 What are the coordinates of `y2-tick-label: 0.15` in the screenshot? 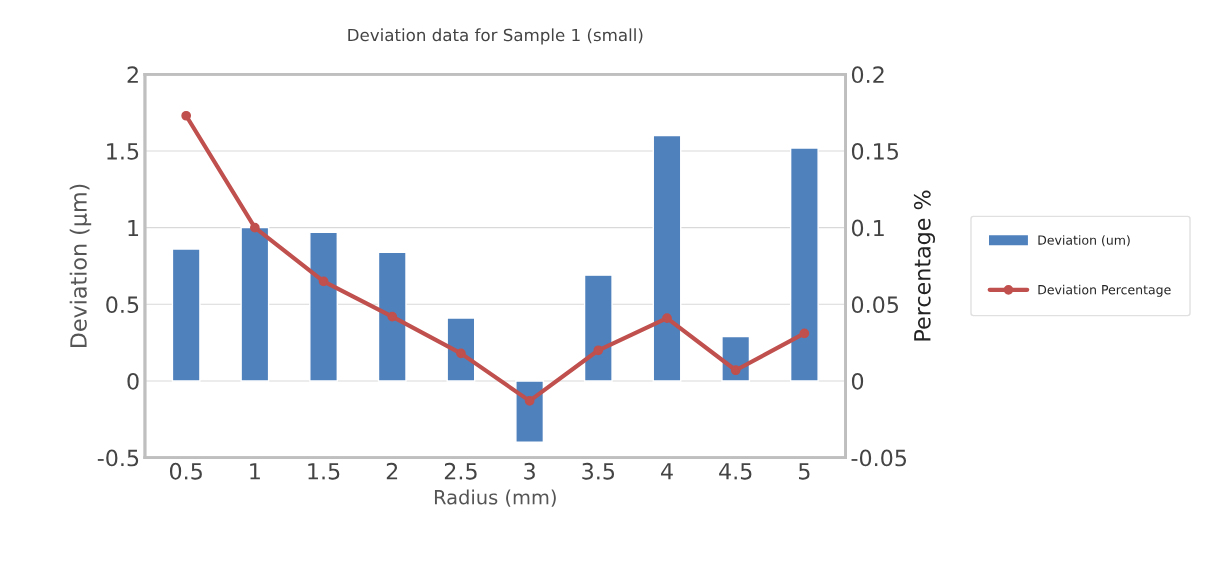 It's located at (874, 151).